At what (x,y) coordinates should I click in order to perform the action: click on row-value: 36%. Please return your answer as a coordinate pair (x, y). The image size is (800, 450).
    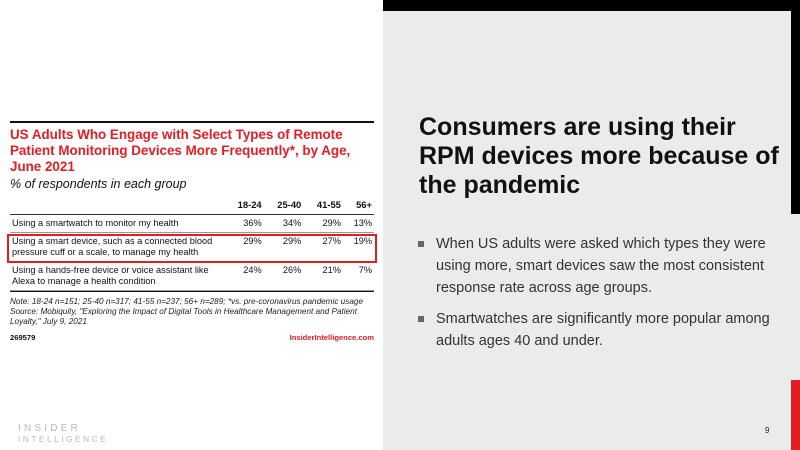
    Looking at the image, I should click on (244, 223).